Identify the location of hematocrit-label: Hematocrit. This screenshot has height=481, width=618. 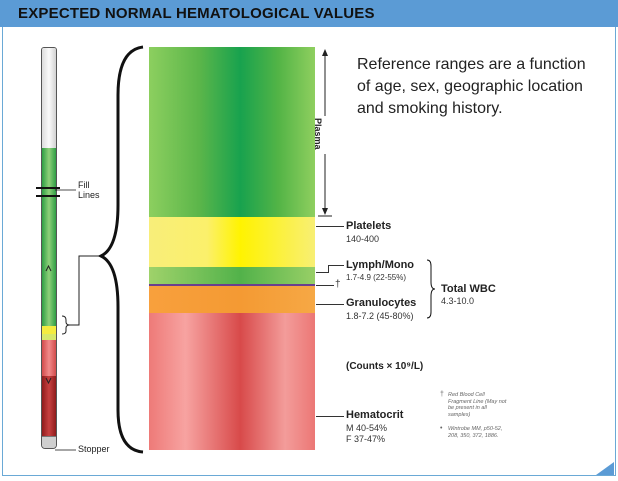
(375, 415).